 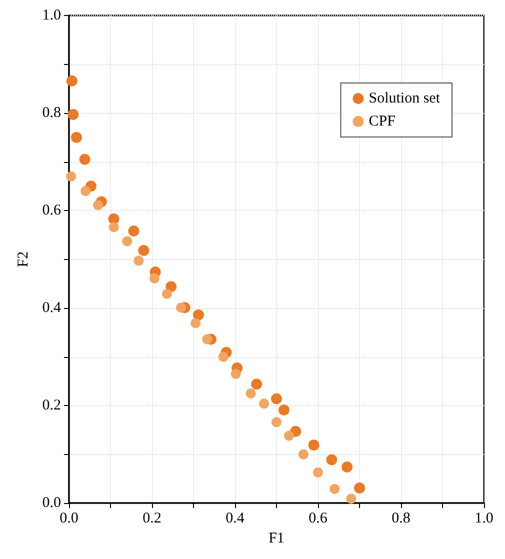 I want to click on x-tick-label: 0.6, so click(x=318, y=518).